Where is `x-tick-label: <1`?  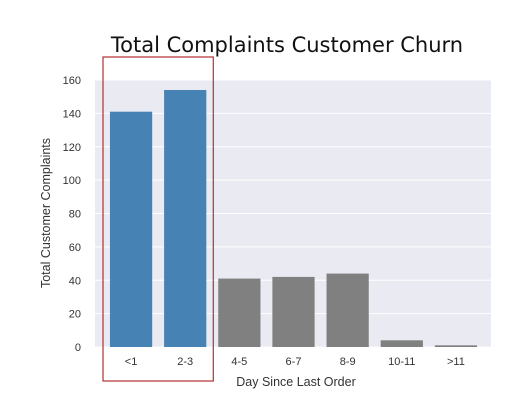 x-tick-label: <1 is located at coordinates (131, 362).